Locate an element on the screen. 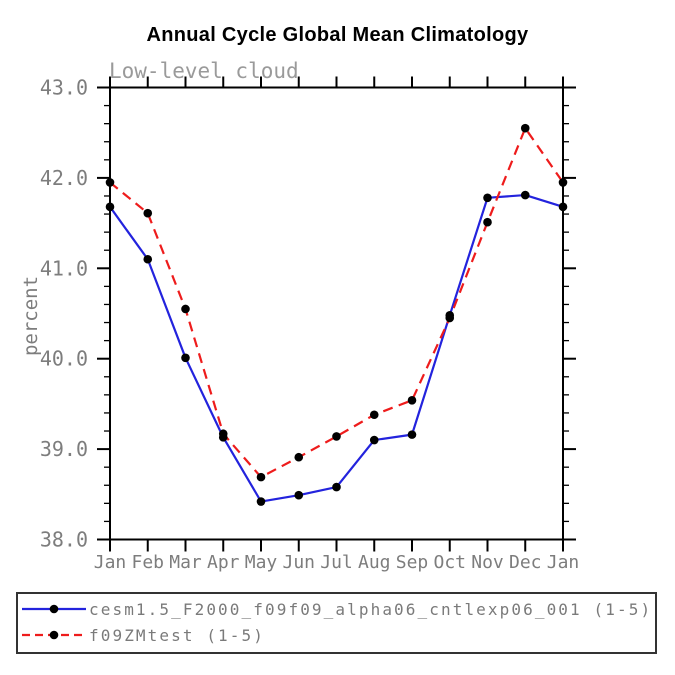 This screenshot has height=675, width=675. x-tick-label: Aug is located at coordinates (374, 562).